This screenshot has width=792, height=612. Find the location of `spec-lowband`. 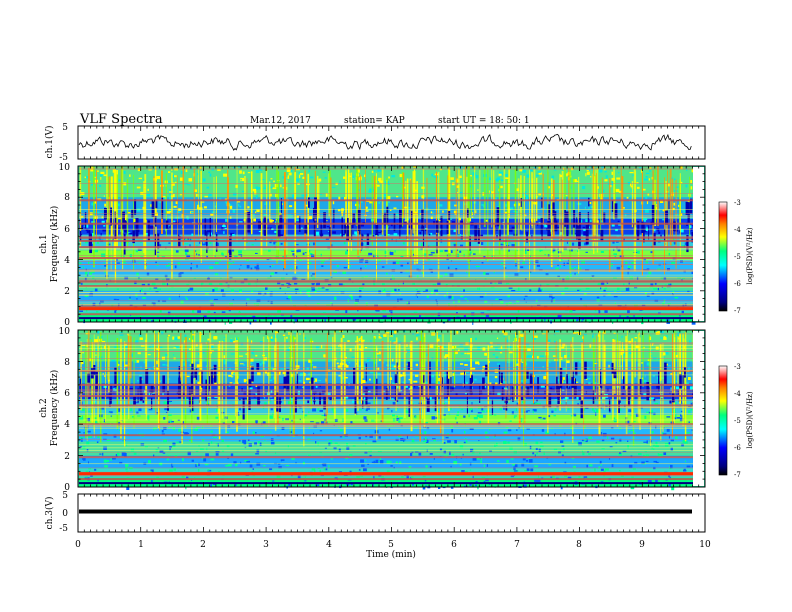

spec-lowband is located at coordinates (386, 474).